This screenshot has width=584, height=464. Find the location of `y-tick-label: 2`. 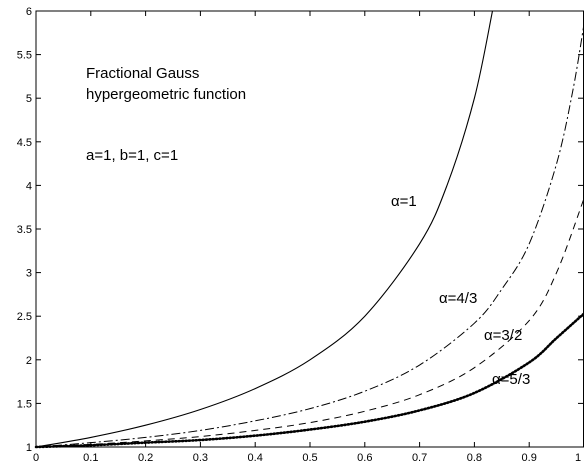

y-tick-label: 2 is located at coordinates (29, 361).